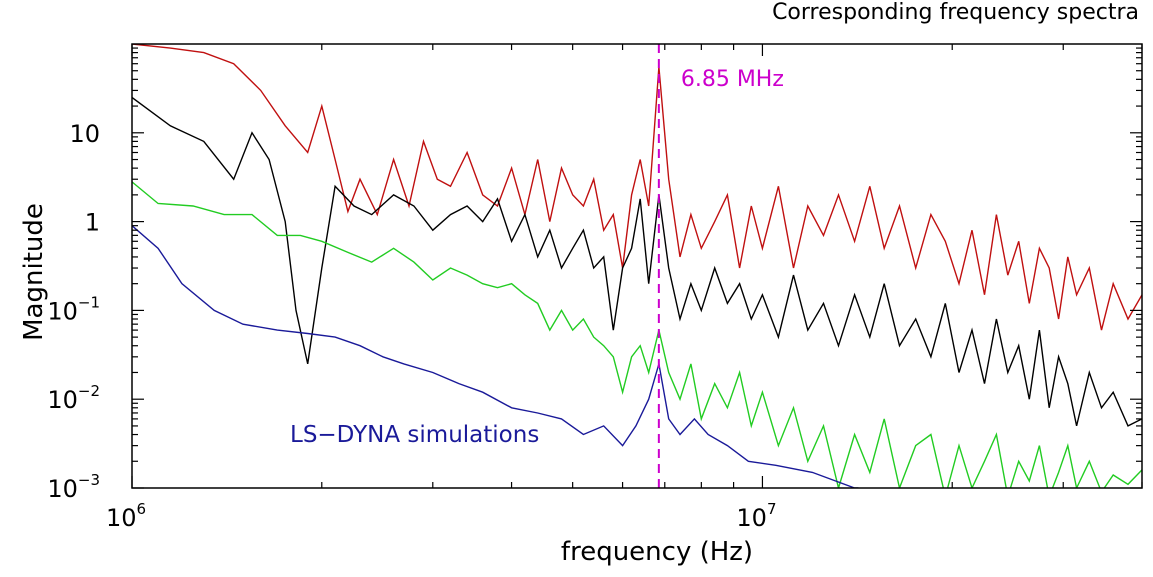  I want to click on x-tick-exponent: 6, so click(142, 509).